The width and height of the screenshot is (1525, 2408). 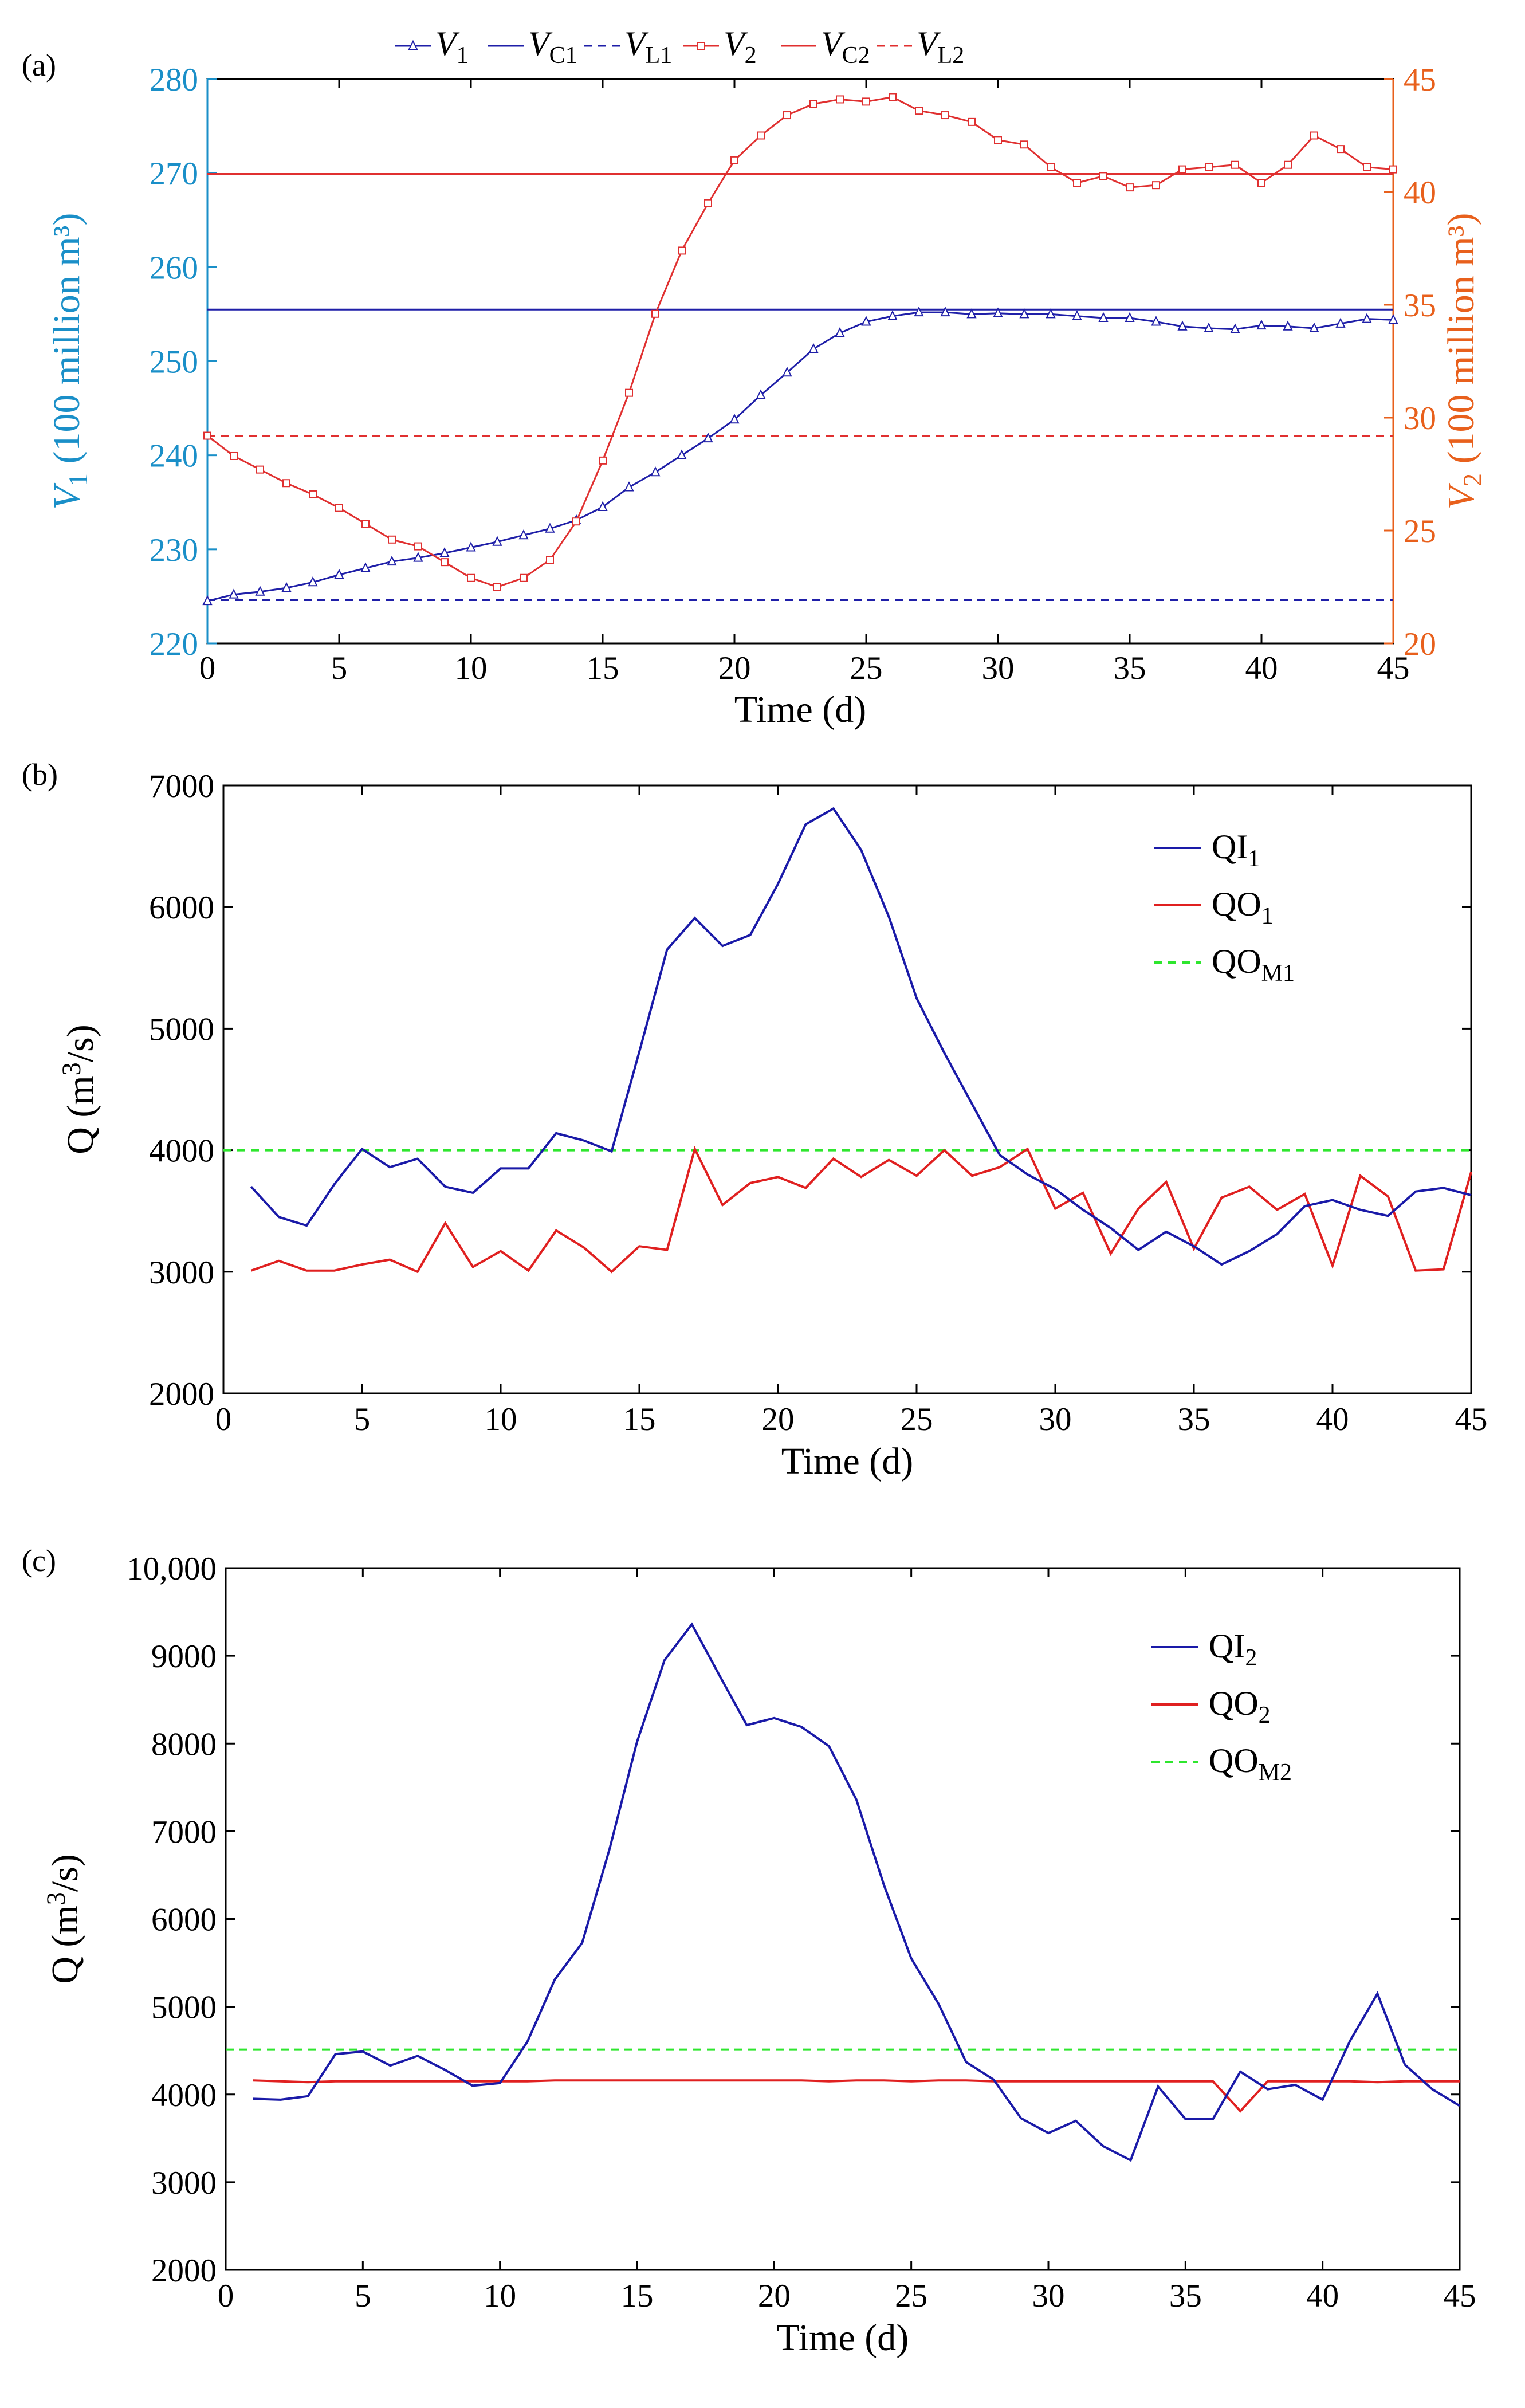 I want to click on legend-label: QO2, so click(x=1240, y=1706).